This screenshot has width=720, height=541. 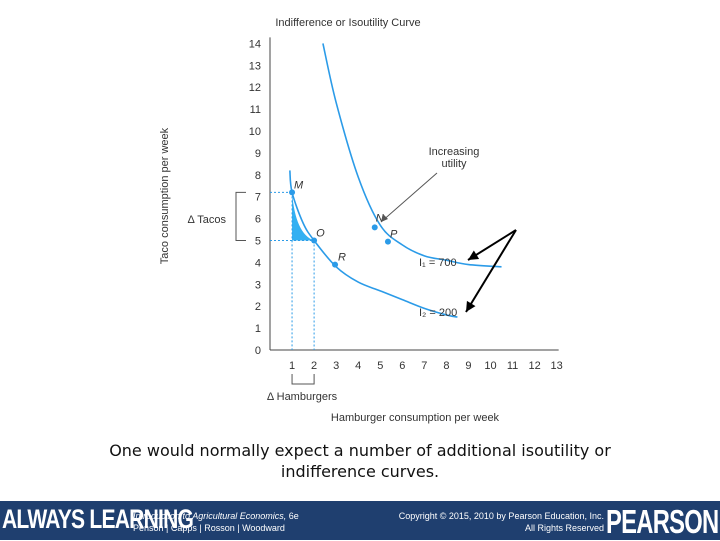 What do you see at coordinates (98, 519) in the screenshot?
I see `always-learning-logo: ALWAYS LEARNING` at bounding box center [98, 519].